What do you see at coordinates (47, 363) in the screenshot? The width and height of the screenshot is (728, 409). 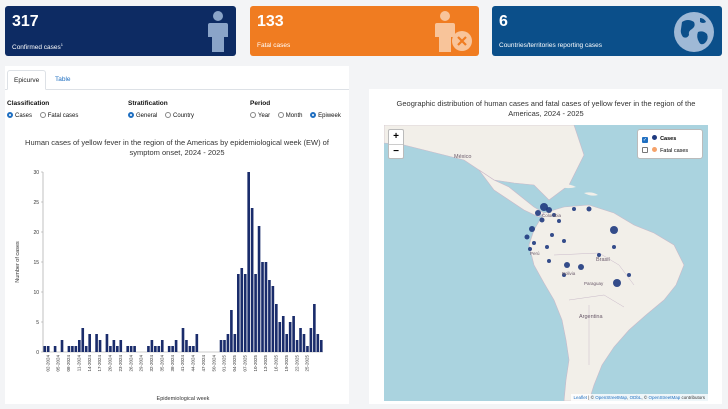 I see `x-tick-label: 02-2024` at bounding box center [47, 363].